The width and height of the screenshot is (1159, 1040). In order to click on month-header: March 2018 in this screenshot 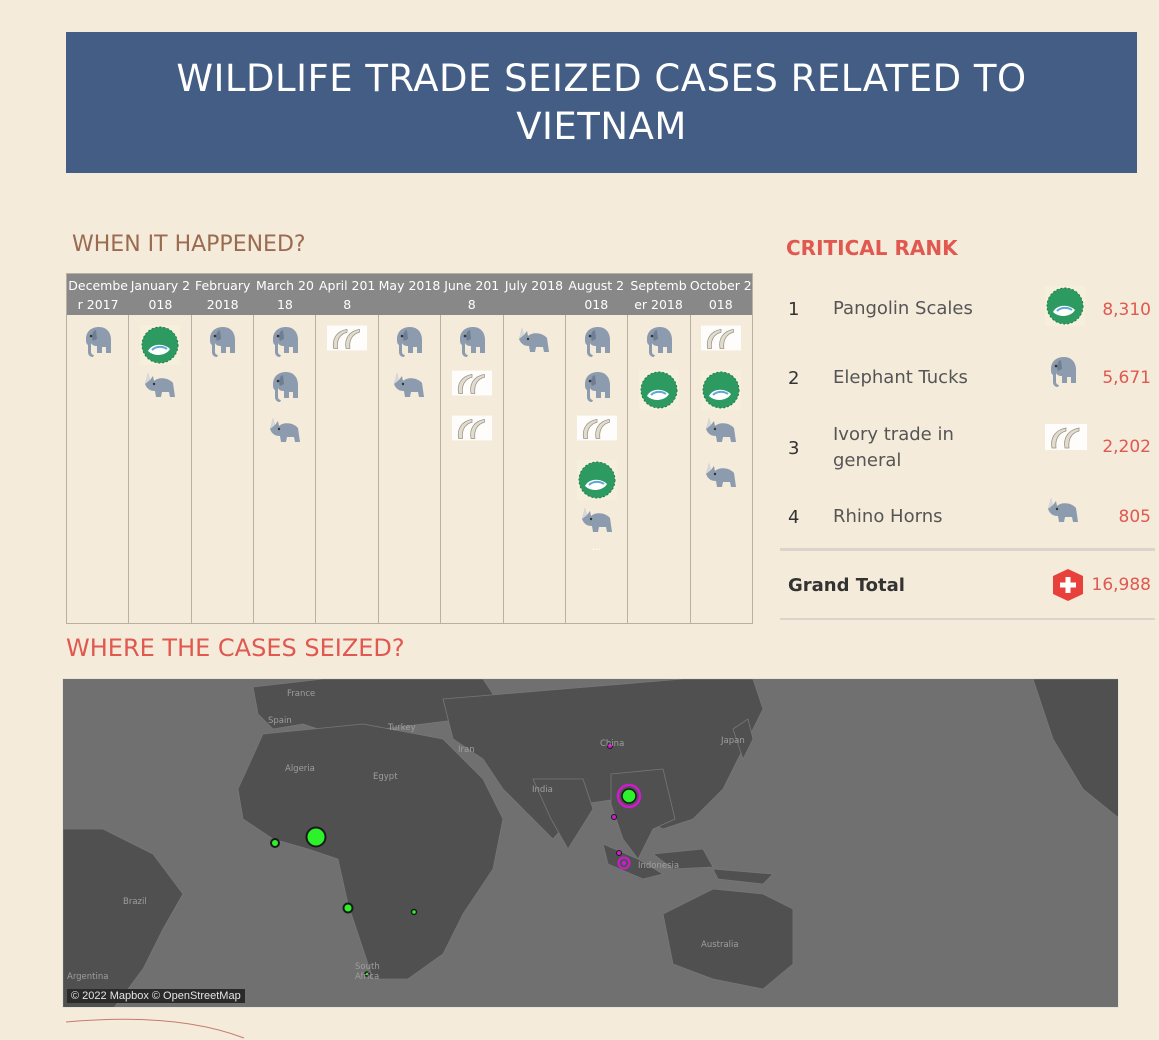, I will do `click(284, 295)`.